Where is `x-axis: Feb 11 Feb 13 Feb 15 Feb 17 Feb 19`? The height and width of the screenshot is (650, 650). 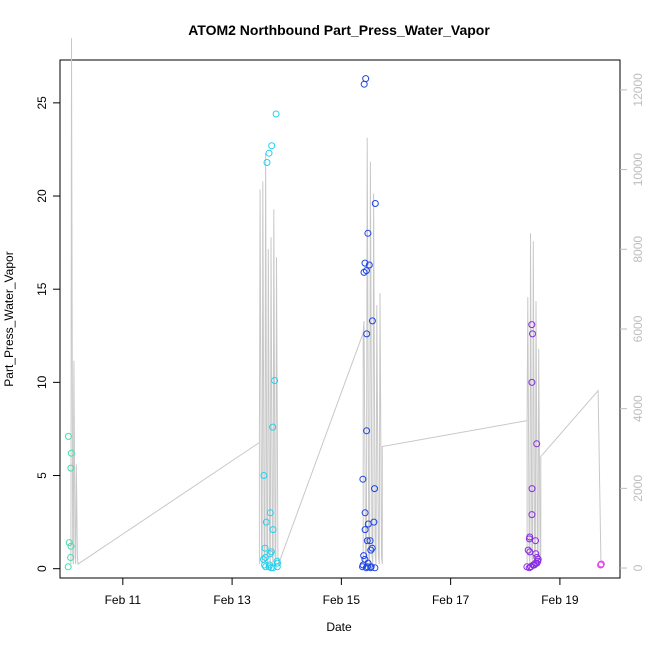
x-axis: Feb 11 Feb 13 Feb 15 Feb 17 Feb 19 is located at coordinates (342, 592).